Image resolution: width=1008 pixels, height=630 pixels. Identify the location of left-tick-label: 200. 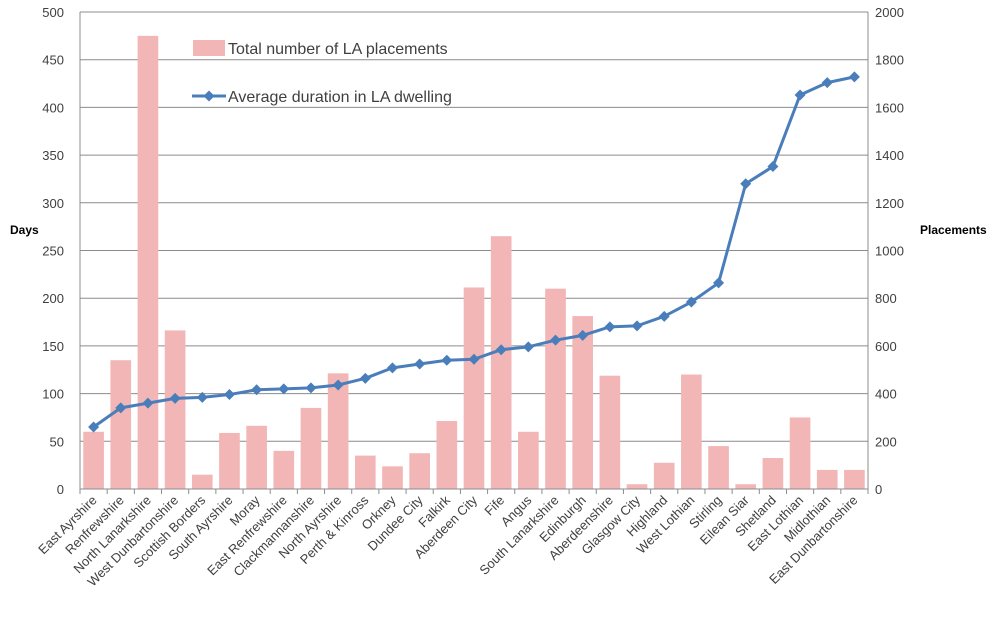
(53, 298).